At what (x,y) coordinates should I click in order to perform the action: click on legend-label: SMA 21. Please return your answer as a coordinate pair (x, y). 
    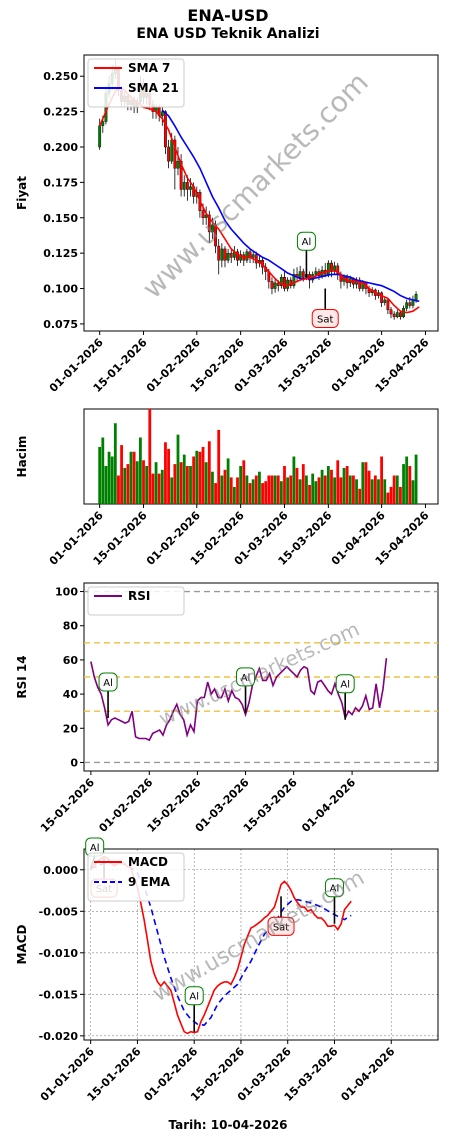
    Looking at the image, I should click on (153, 88).